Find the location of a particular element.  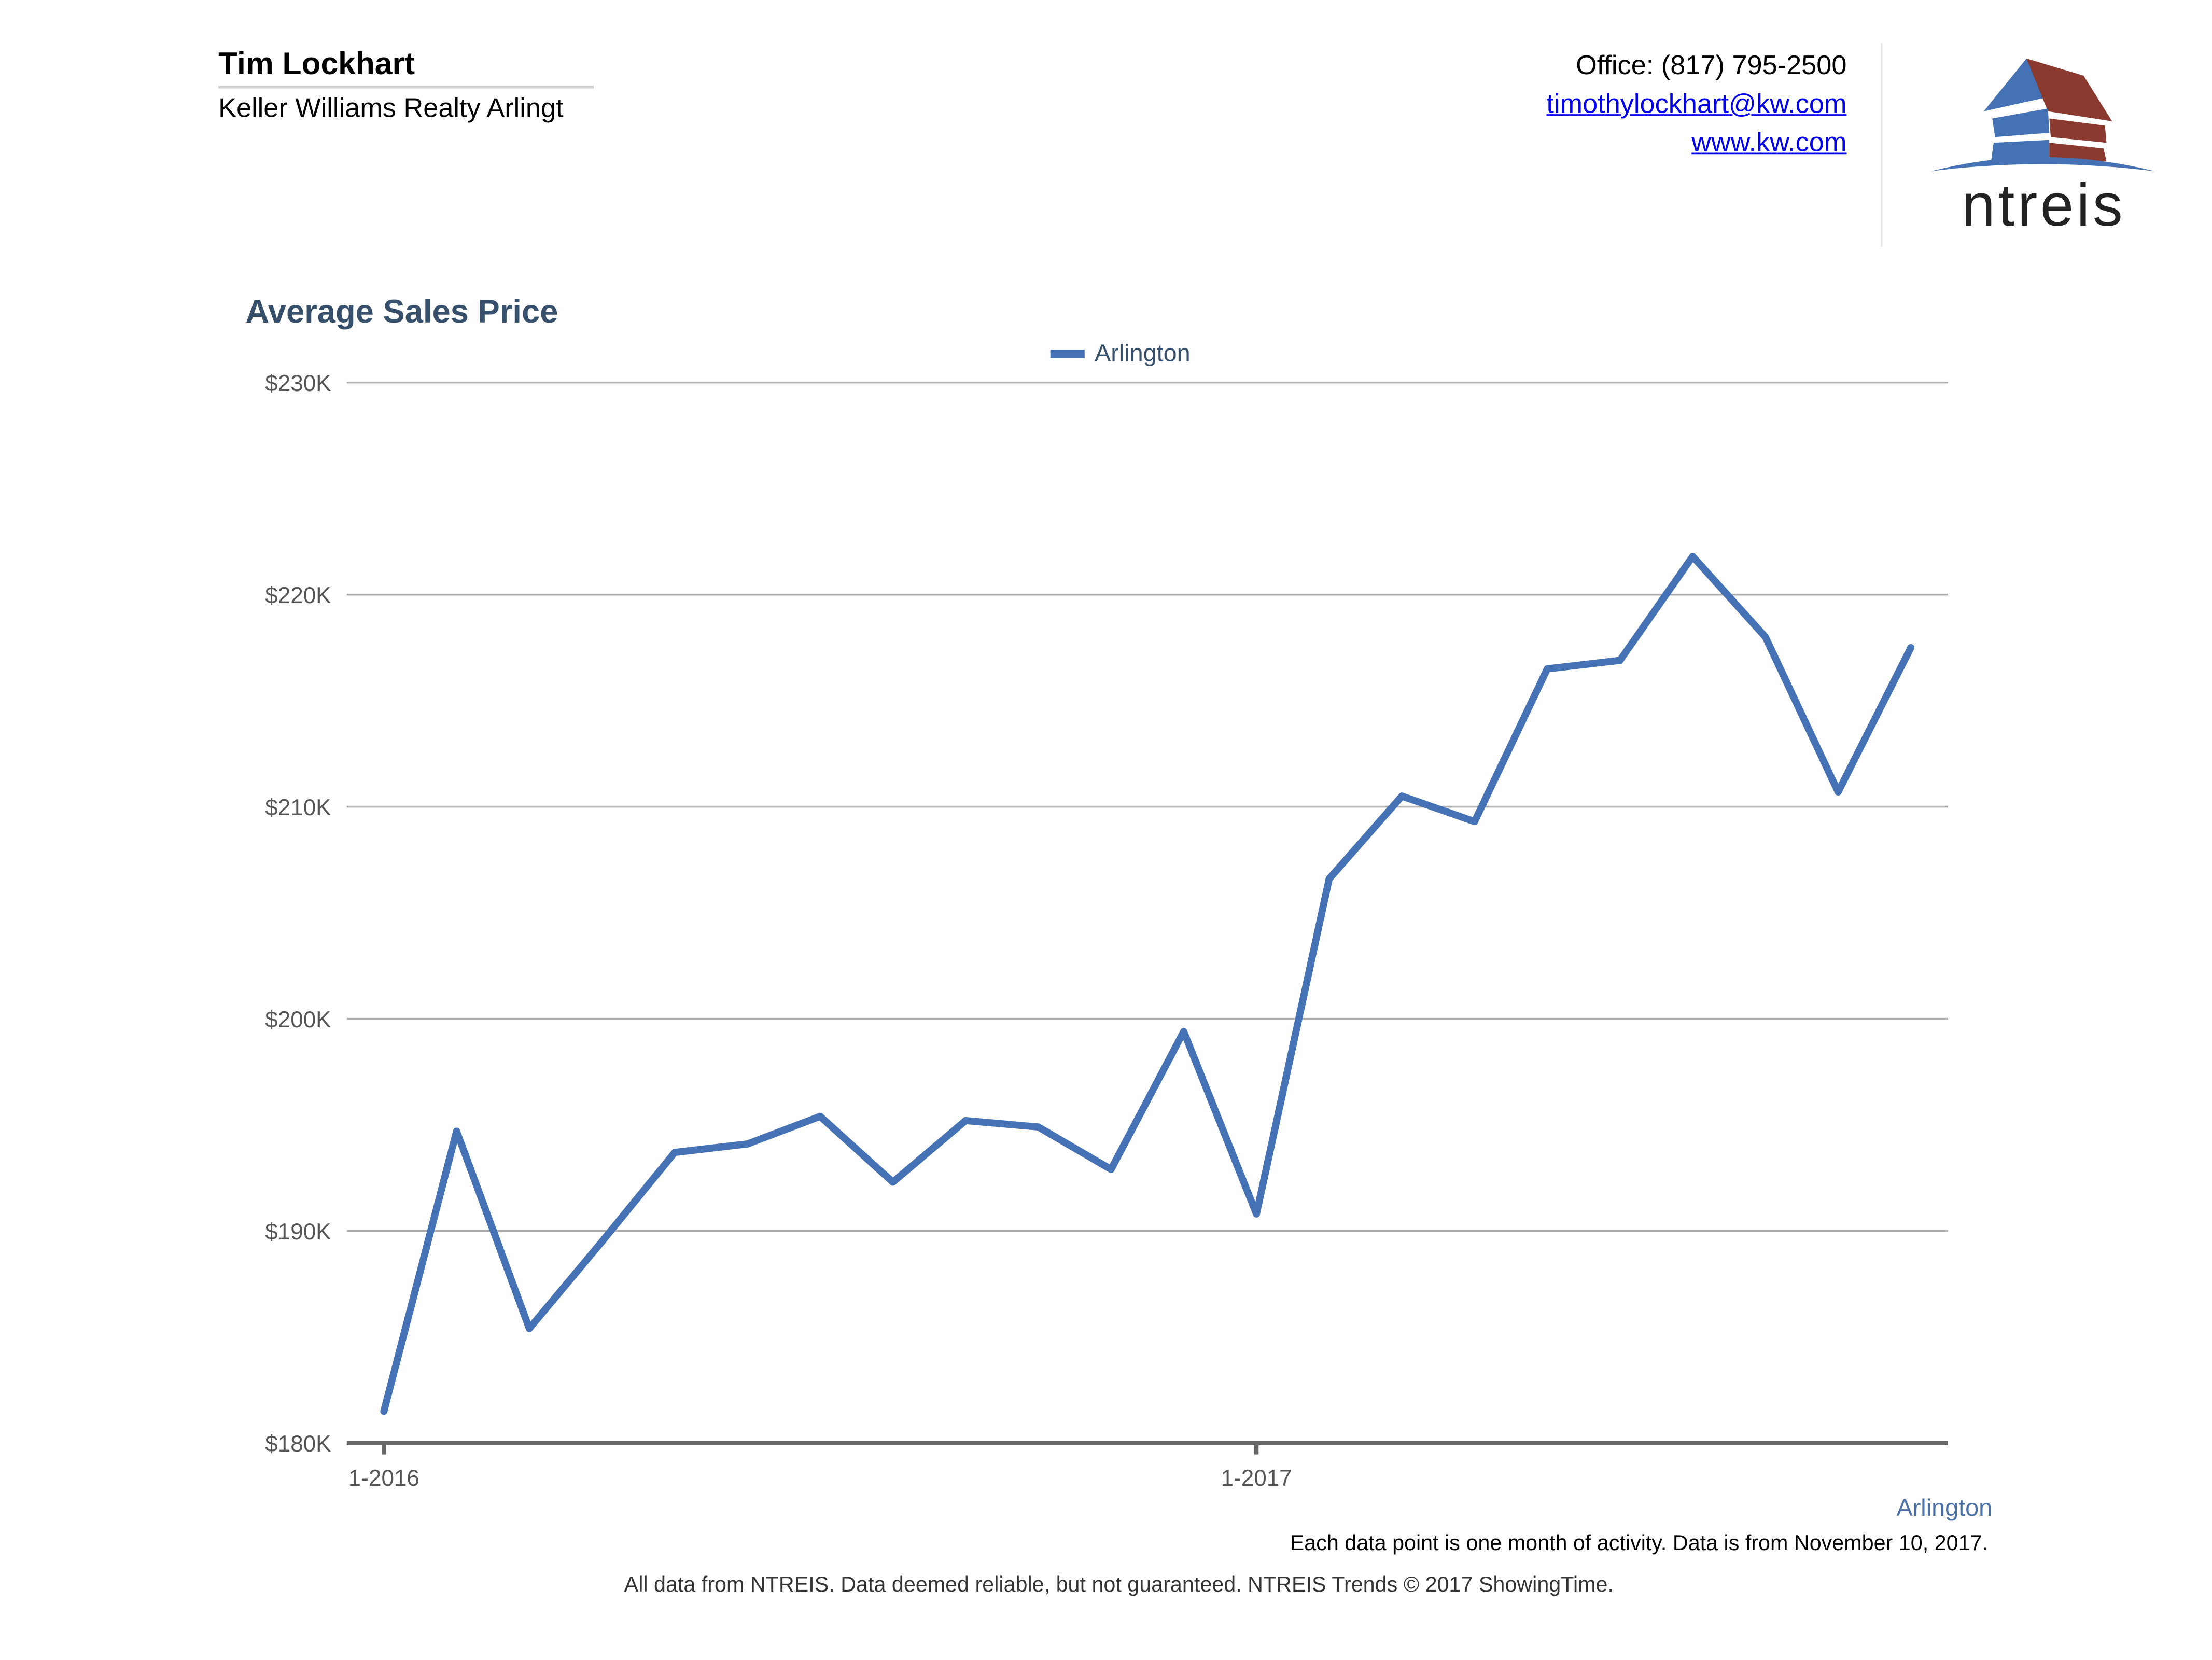

y-tick-label: $200K is located at coordinates (298, 1020).